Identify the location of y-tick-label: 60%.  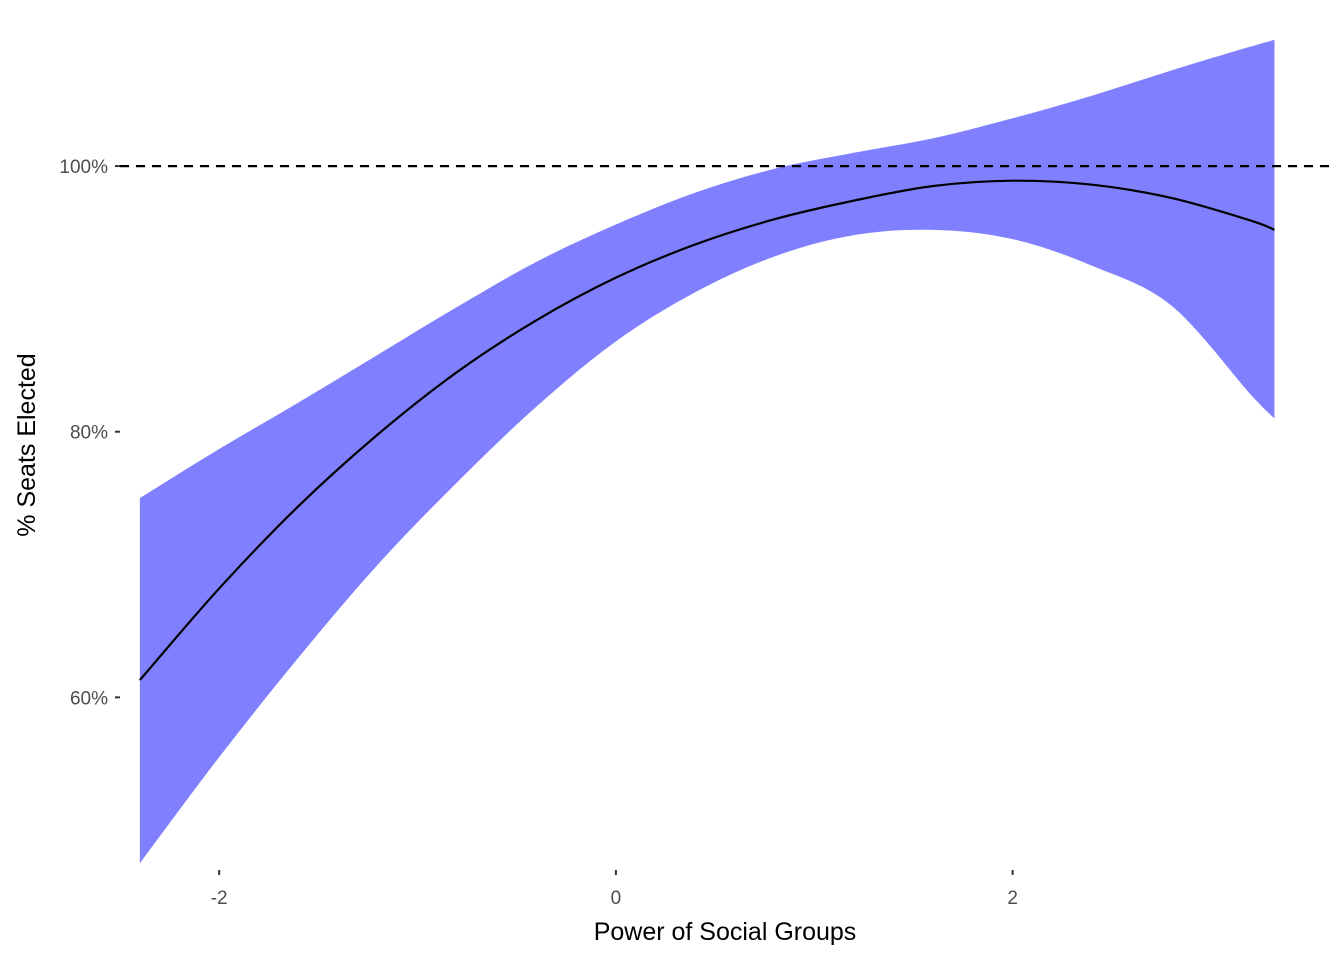
(89, 698).